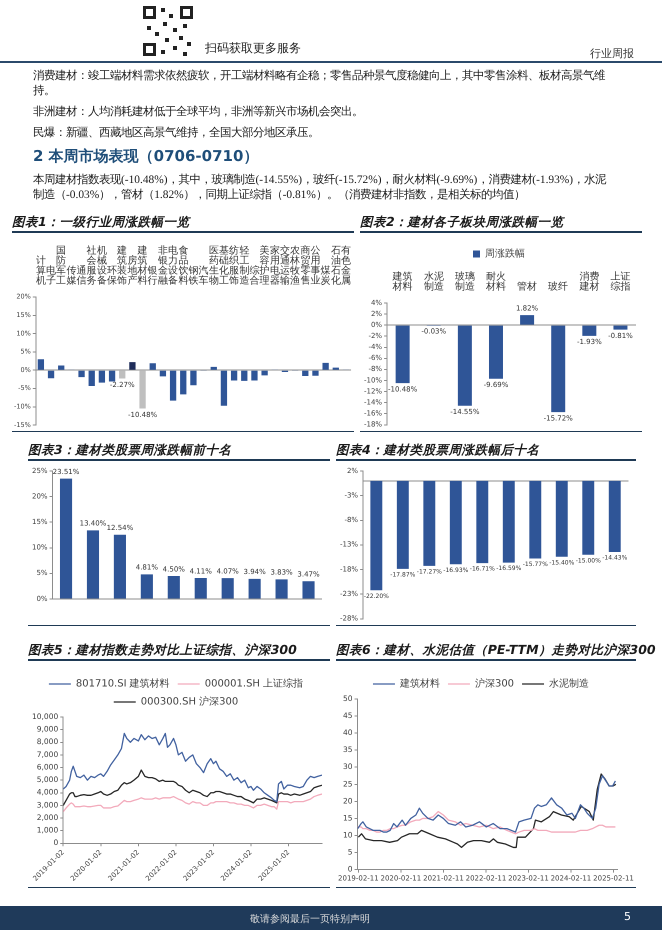 The image size is (662, 936). I want to click on legend-label: 801710.SI 建筑材料, so click(123, 684).